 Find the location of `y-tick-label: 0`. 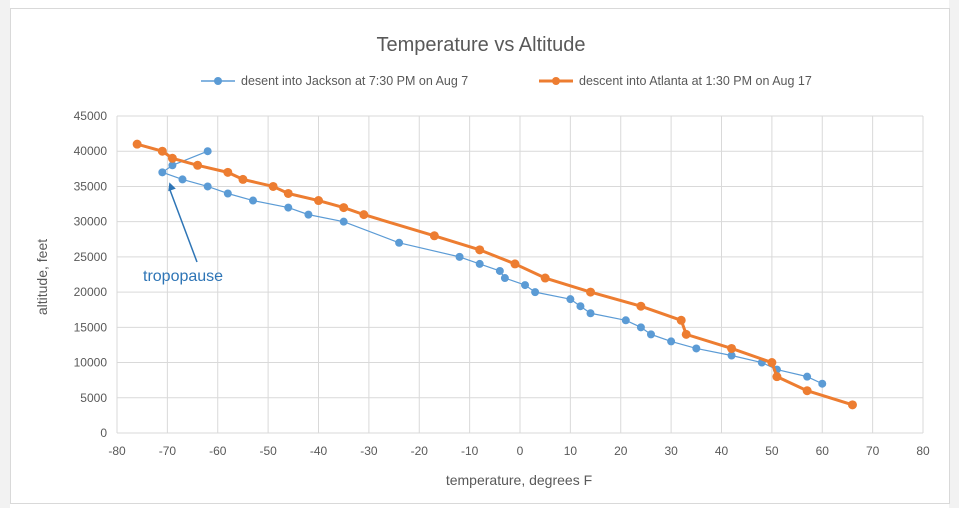

y-tick-label: 0 is located at coordinates (103, 433).